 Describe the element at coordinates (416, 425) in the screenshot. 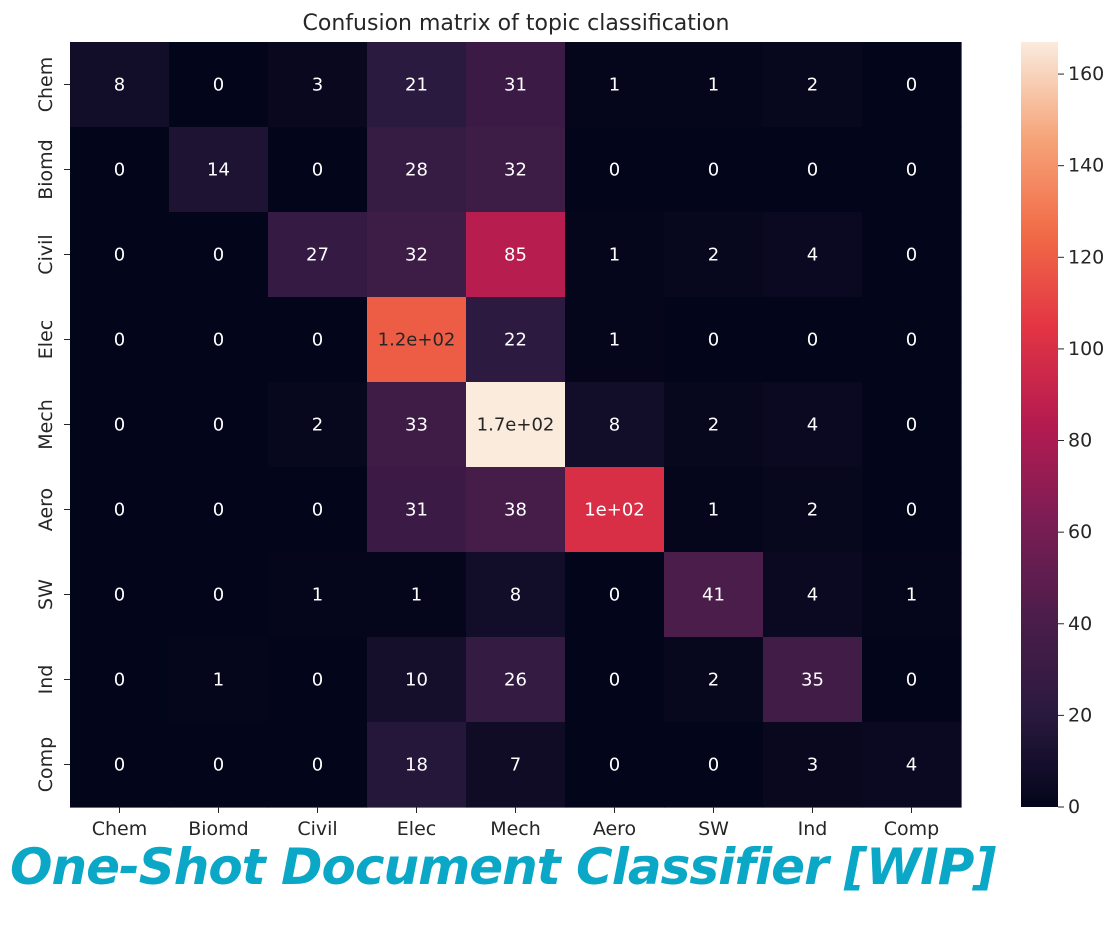

I see `cell-value-label: 33` at that location.